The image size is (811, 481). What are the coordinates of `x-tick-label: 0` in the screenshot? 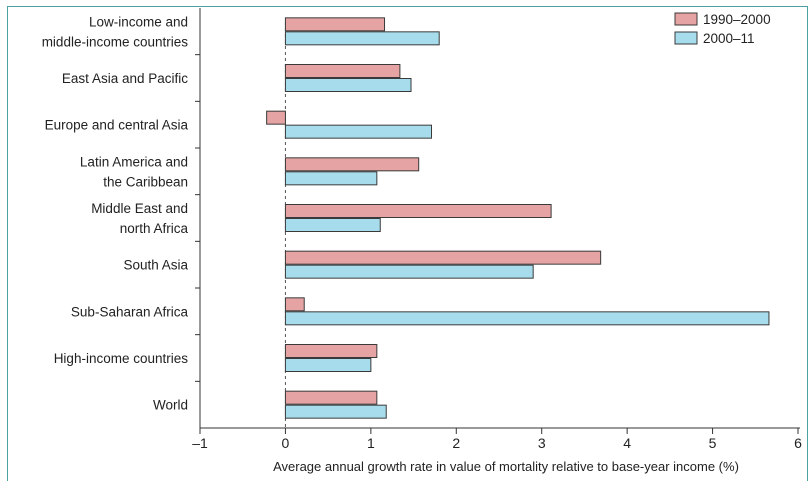 It's located at (286, 443).